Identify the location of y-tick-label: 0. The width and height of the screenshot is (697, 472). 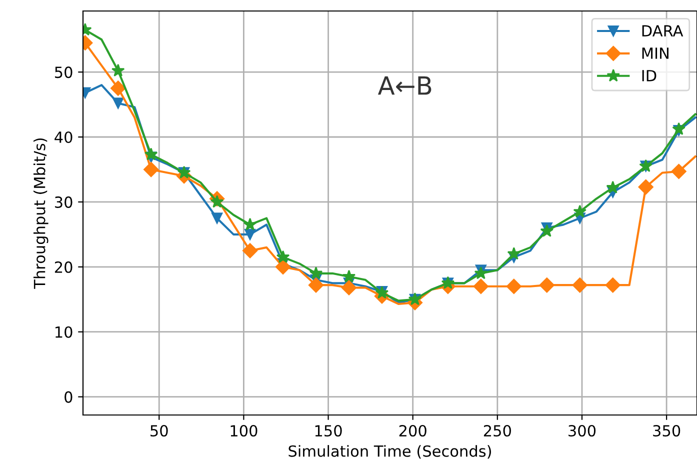
(68, 397).